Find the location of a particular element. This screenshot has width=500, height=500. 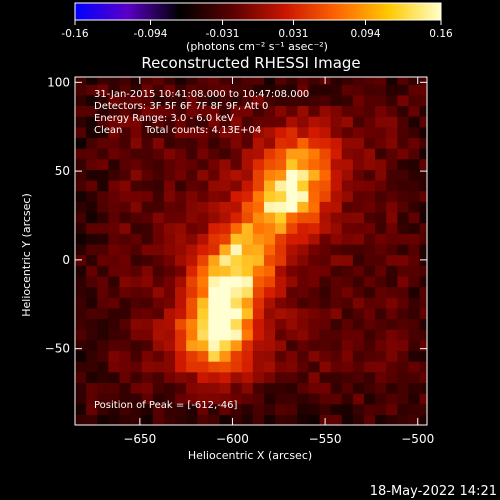

y-axis-label: Heliocentric Y (arcsec) is located at coordinates (26, 255).